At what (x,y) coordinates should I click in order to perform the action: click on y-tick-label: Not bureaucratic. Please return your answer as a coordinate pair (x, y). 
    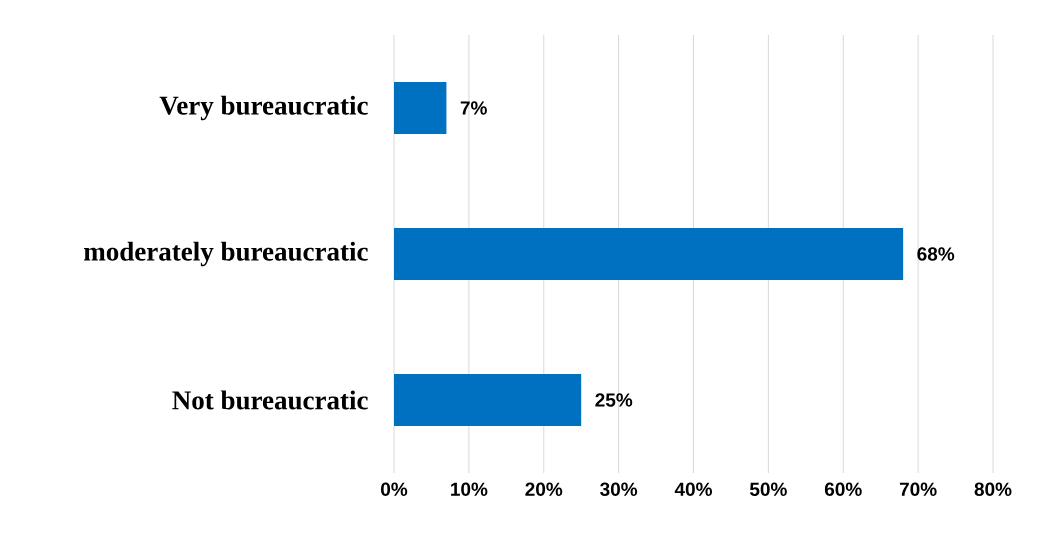
    Looking at the image, I should click on (270, 400).